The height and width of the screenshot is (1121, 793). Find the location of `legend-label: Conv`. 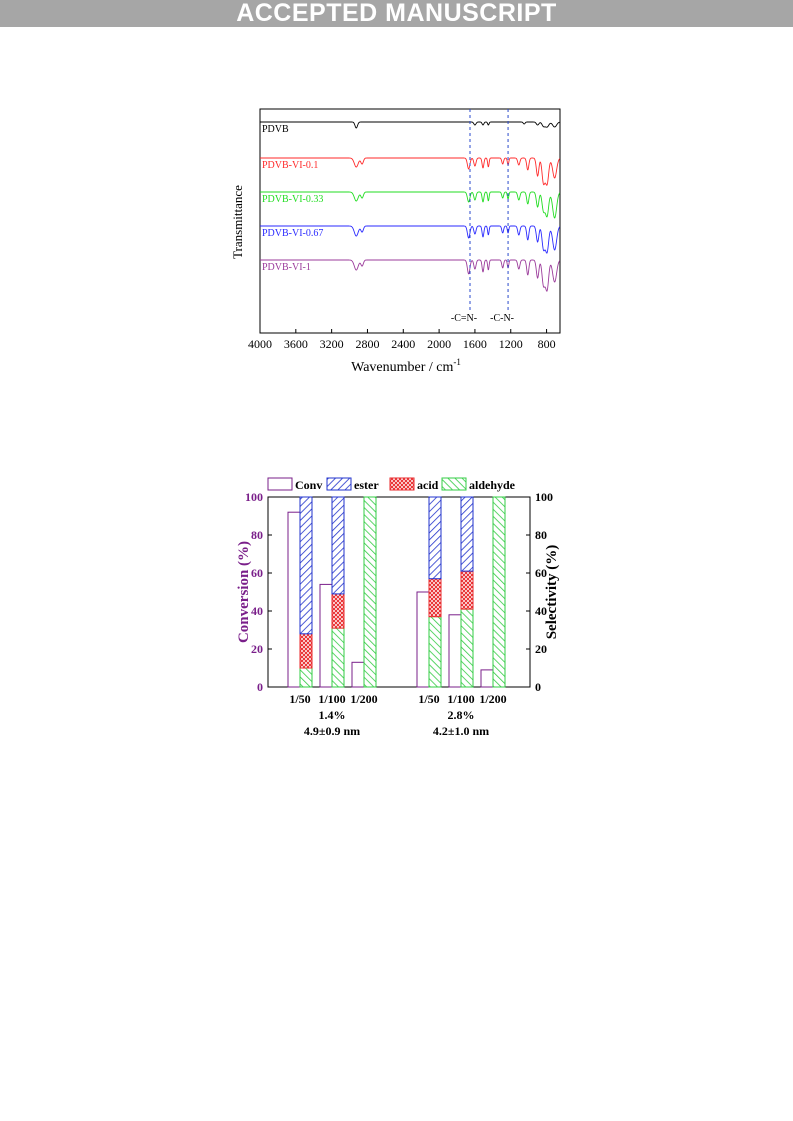

legend-label: Conv is located at coordinates (308, 485).